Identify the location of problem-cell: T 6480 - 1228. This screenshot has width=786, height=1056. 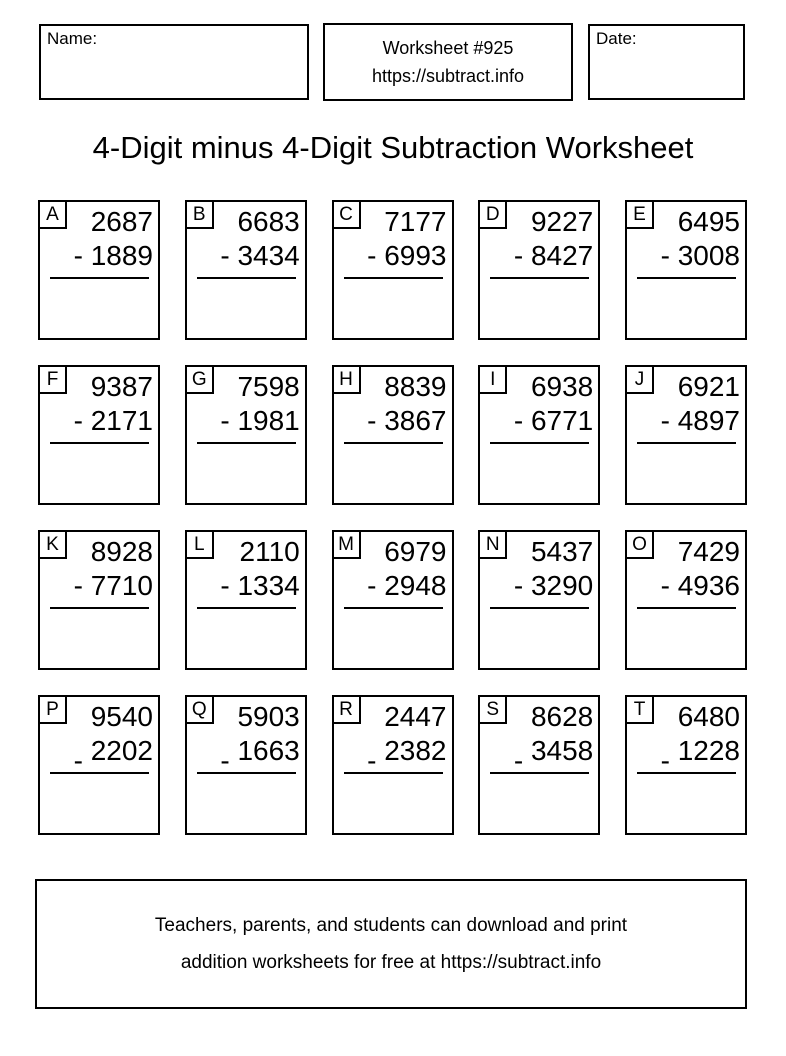
(686, 765).